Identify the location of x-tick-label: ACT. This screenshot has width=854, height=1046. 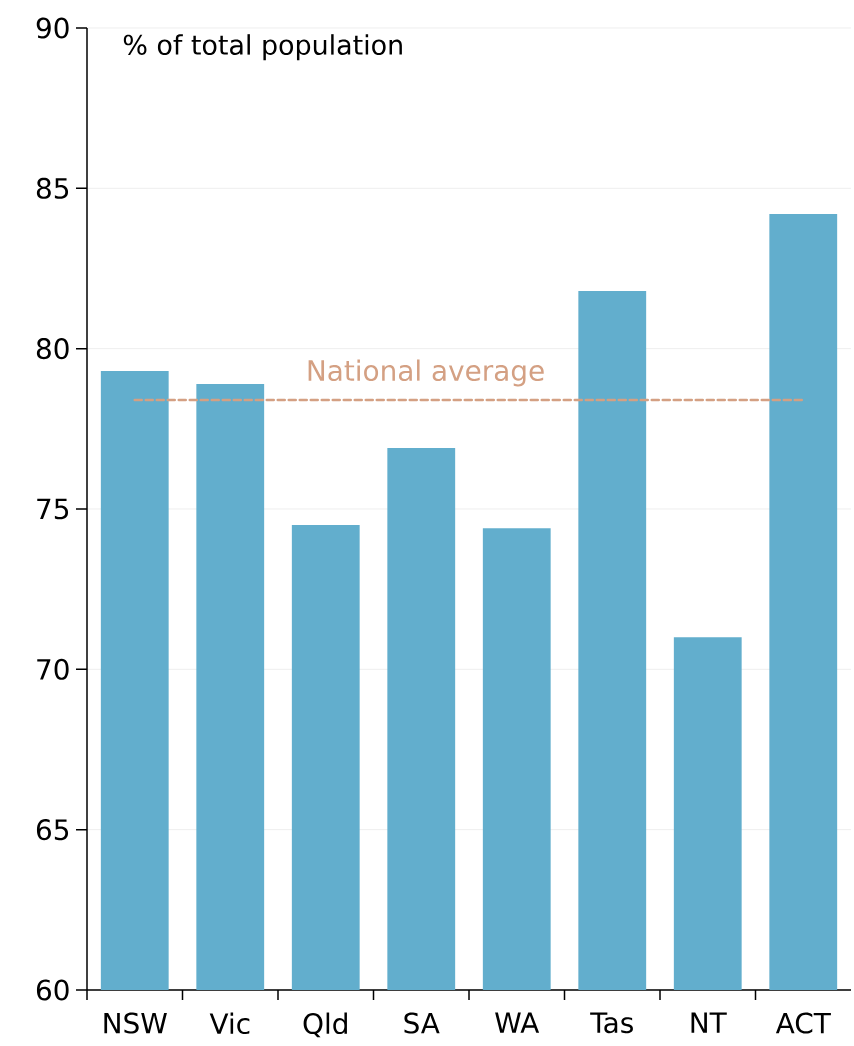
(803, 1023).